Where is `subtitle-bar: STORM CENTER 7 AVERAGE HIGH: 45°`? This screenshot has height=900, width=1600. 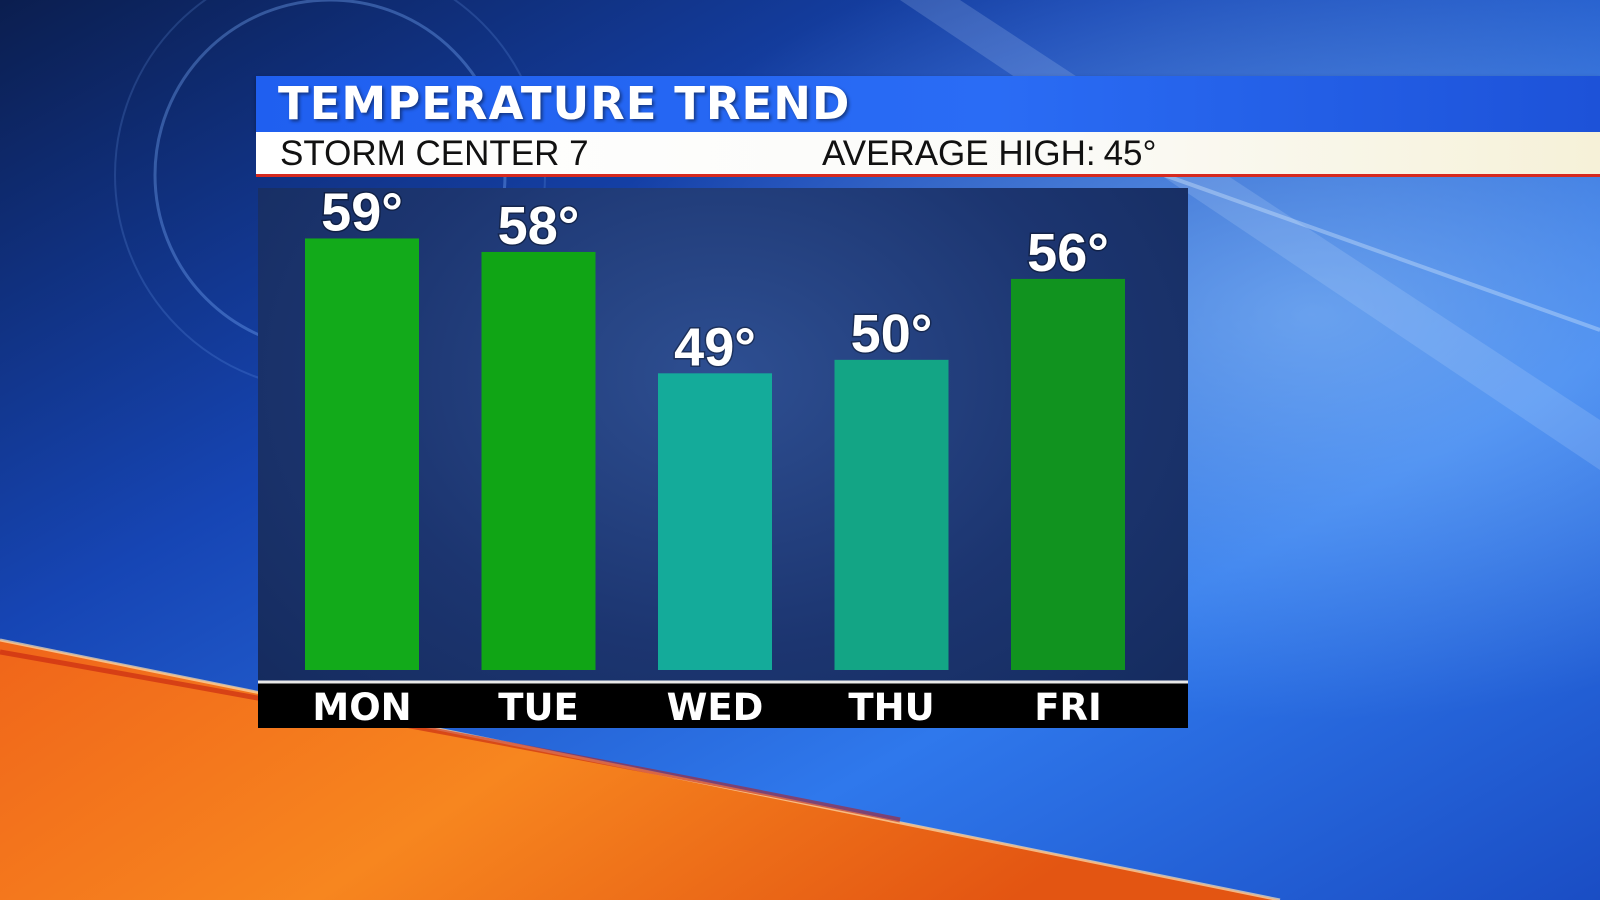 subtitle-bar: STORM CENTER 7 AVERAGE HIGH: 45° is located at coordinates (928, 154).